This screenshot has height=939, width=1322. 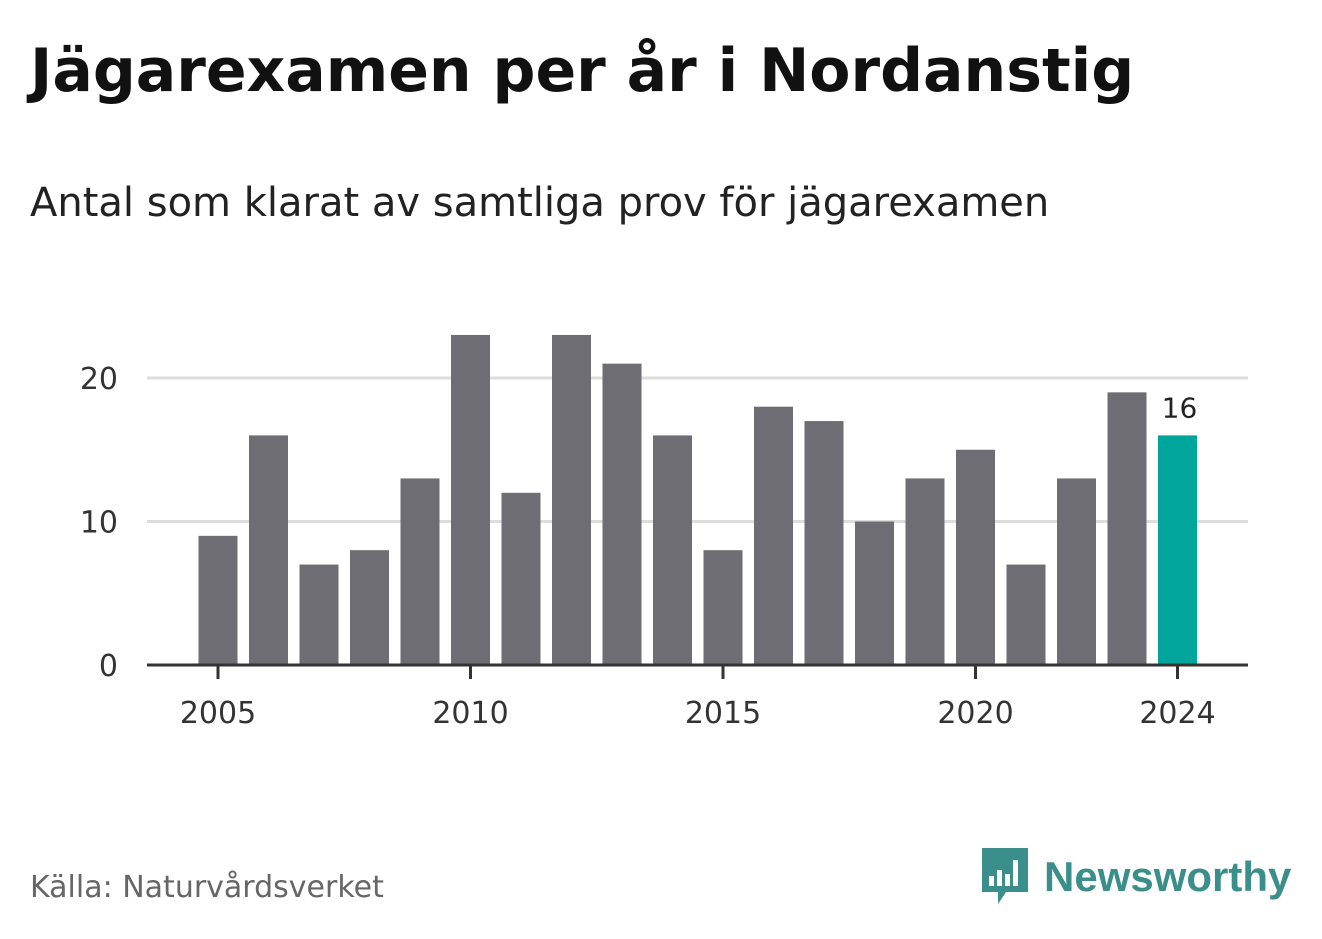 I want to click on x-tick-label-2005: 2005, so click(x=218, y=713).